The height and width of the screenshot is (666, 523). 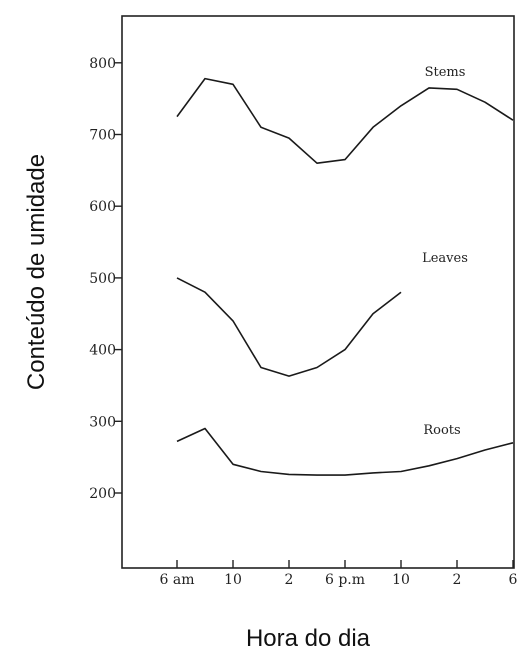 I want to click on y-axis-title: Conteúdo de umidade, so click(x=36, y=272).